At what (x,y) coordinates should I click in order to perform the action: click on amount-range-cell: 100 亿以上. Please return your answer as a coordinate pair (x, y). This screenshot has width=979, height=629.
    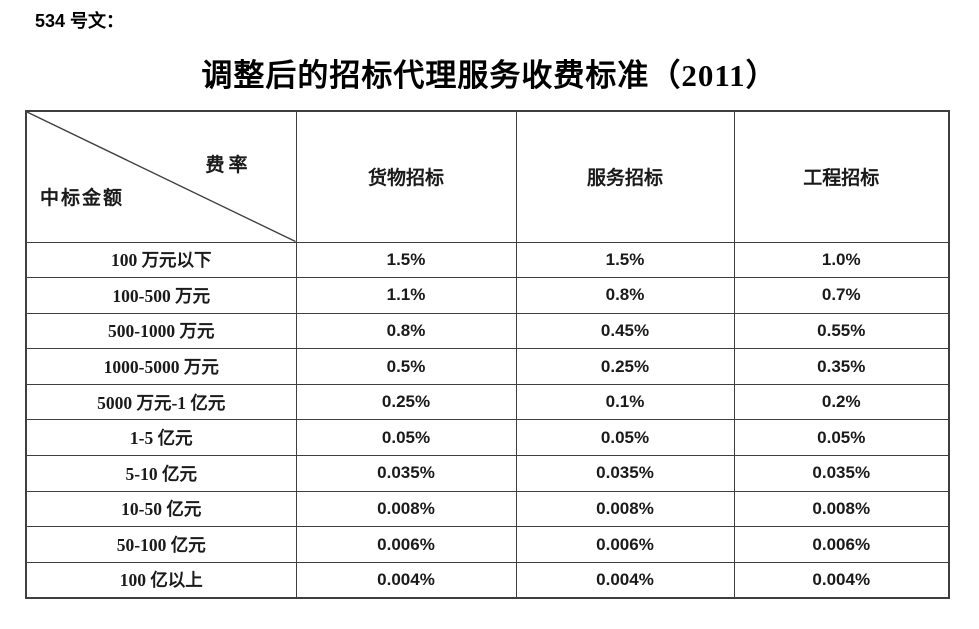
    Looking at the image, I should click on (161, 580).